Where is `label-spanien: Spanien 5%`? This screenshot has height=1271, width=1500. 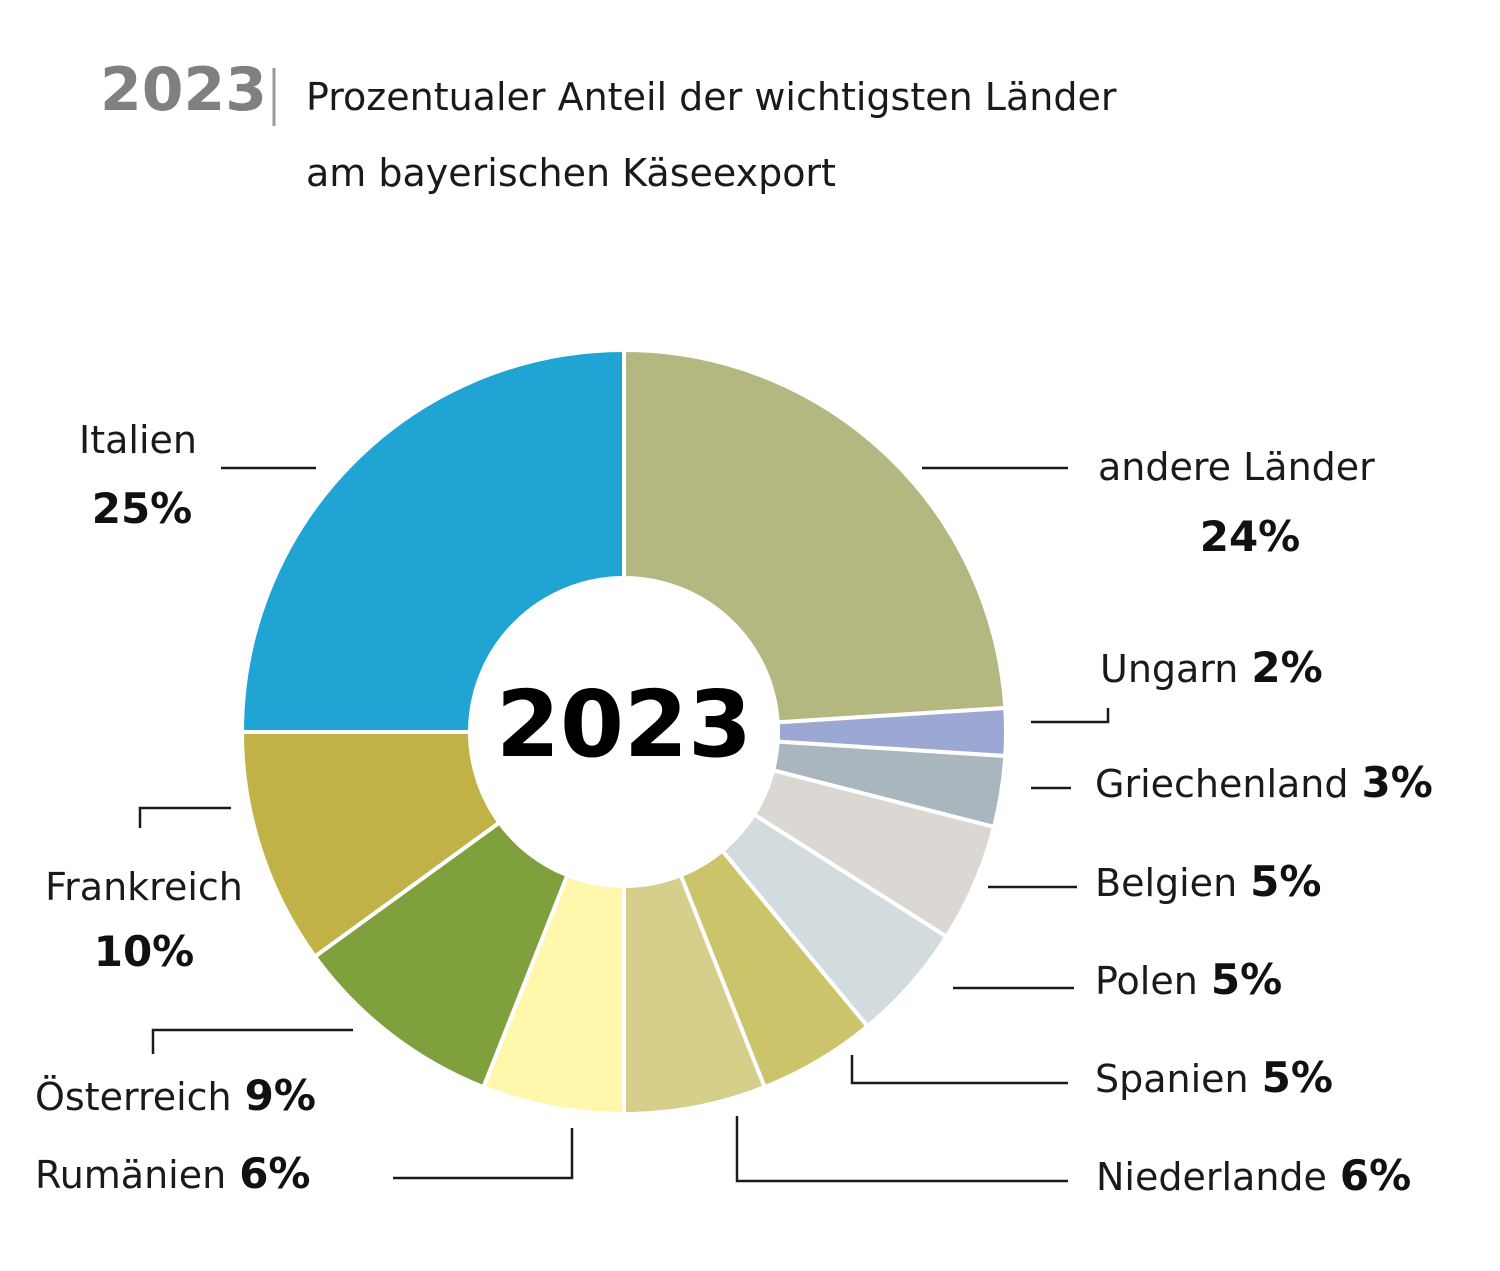 label-spanien: Spanien 5% is located at coordinates (1214, 1077).